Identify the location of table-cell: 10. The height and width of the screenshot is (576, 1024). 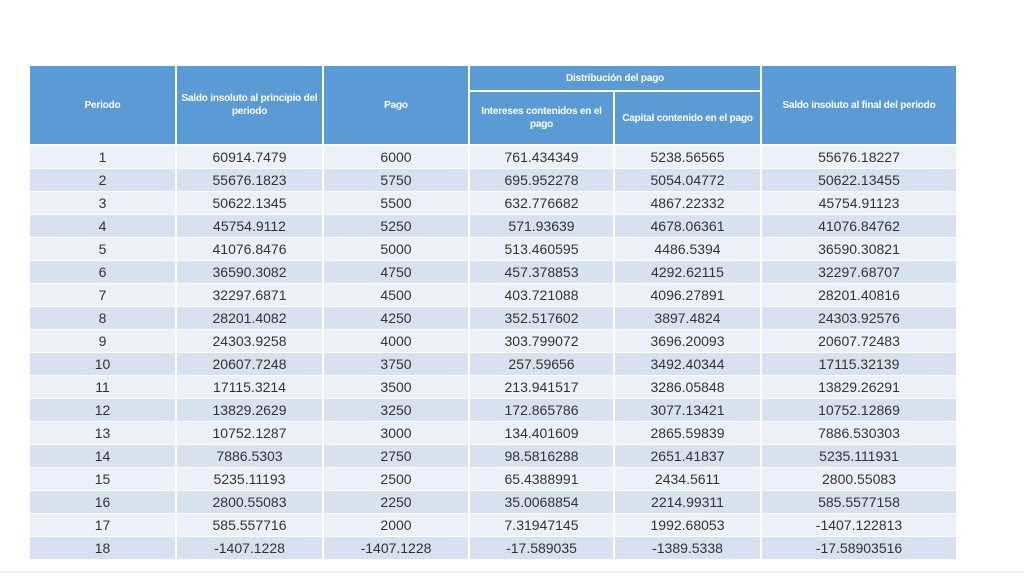
(102, 363).